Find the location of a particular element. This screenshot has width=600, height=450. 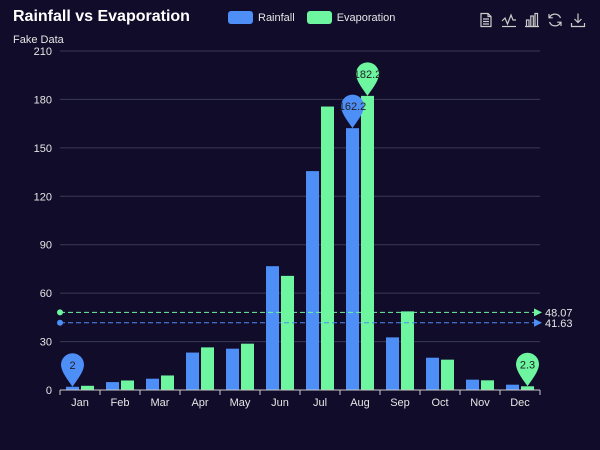

x-tick-label: Jan is located at coordinates (80, 403).